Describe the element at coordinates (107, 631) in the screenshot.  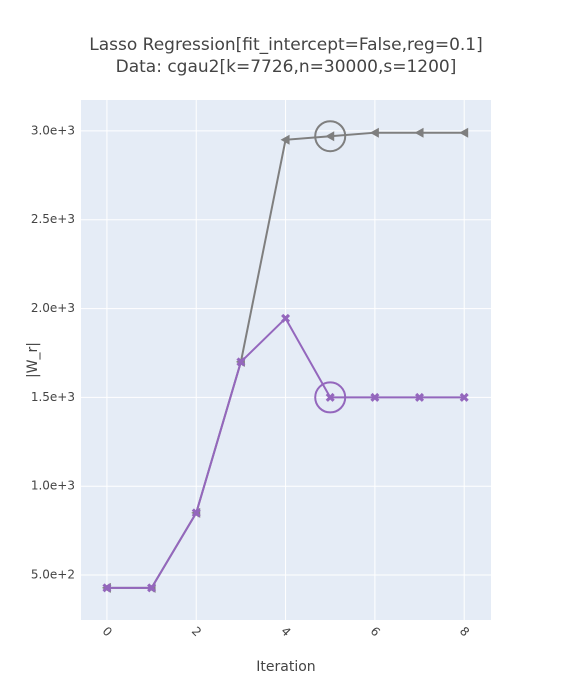
I see `x-tick-label: 0` at that location.